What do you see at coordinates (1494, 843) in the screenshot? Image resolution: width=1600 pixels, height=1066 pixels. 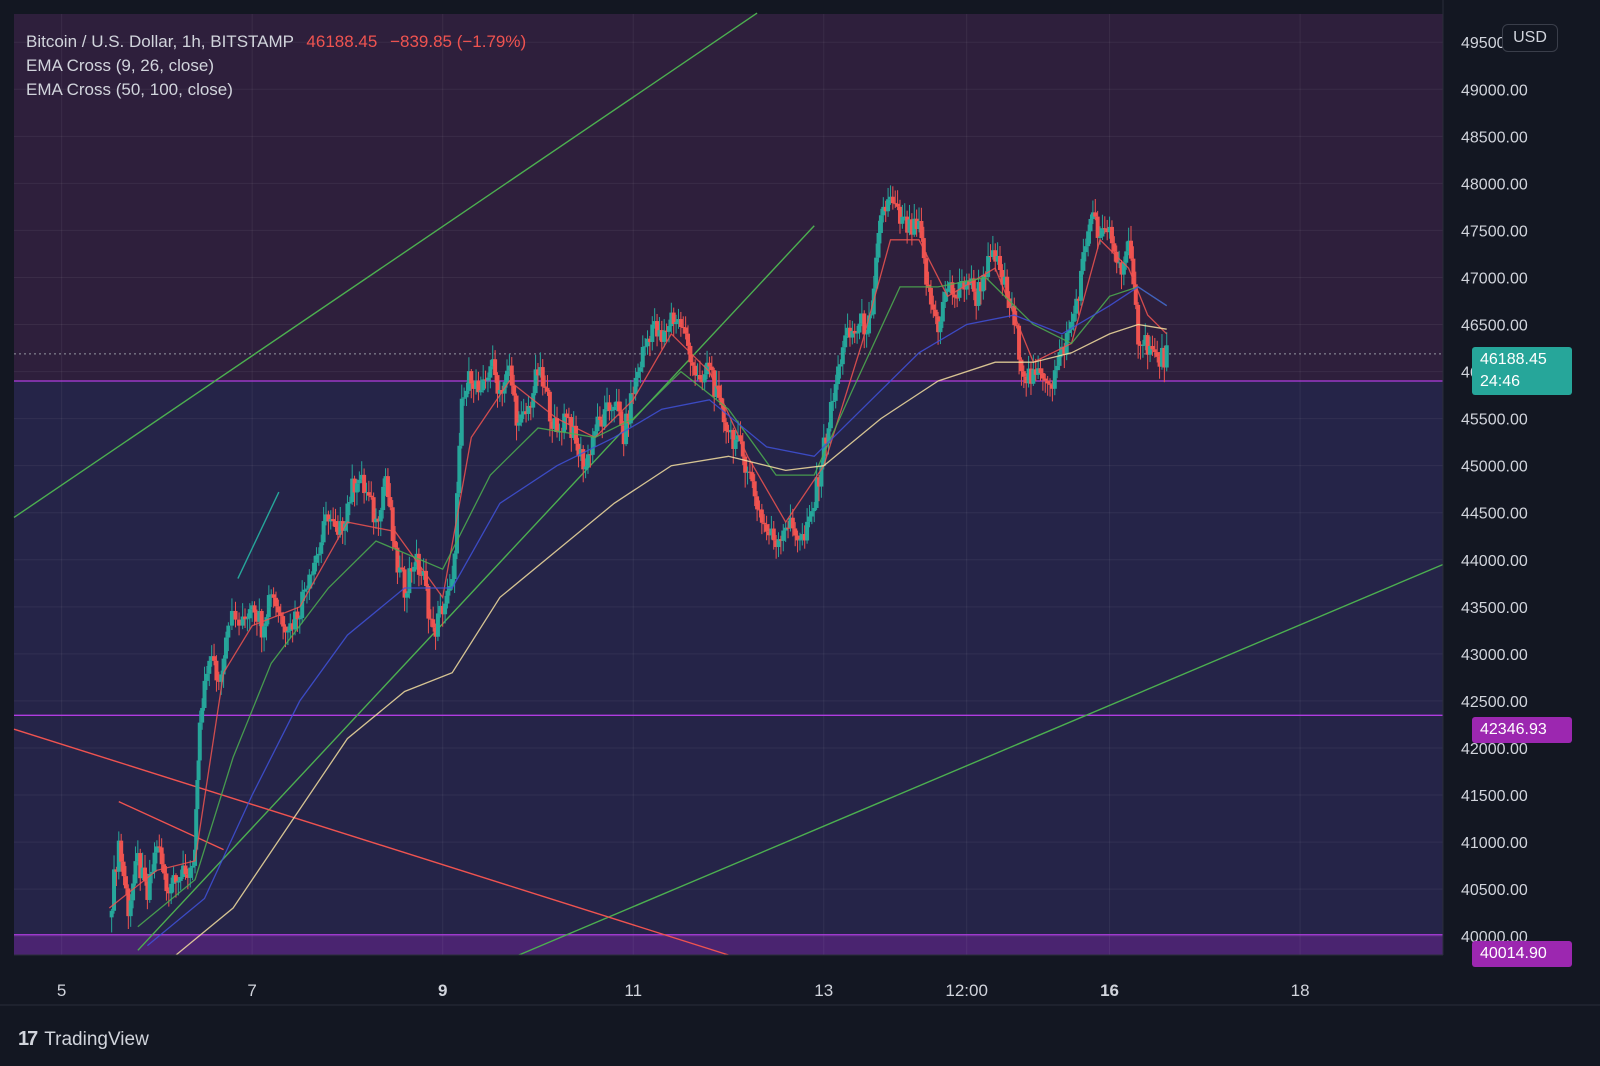 I see `price-tick-label: 41000.00` at bounding box center [1494, 843].